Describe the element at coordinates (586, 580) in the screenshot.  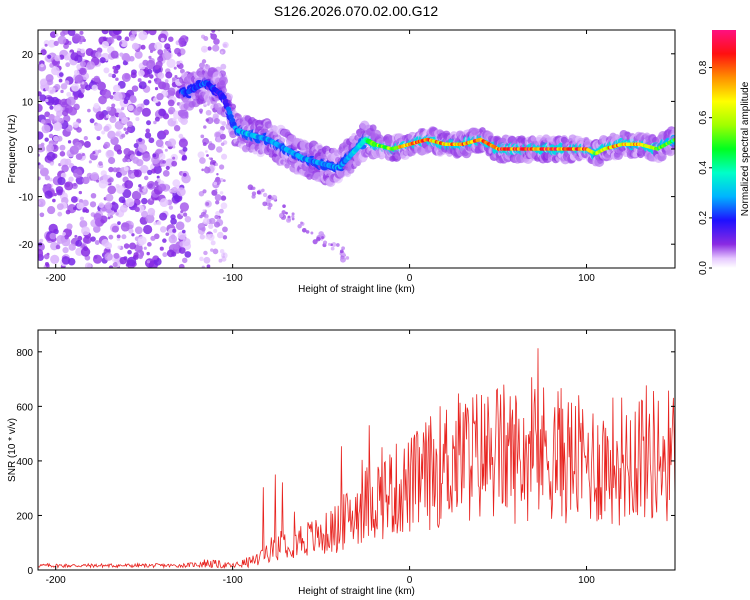
I see `snr-x-tick-label: 100` at that location.